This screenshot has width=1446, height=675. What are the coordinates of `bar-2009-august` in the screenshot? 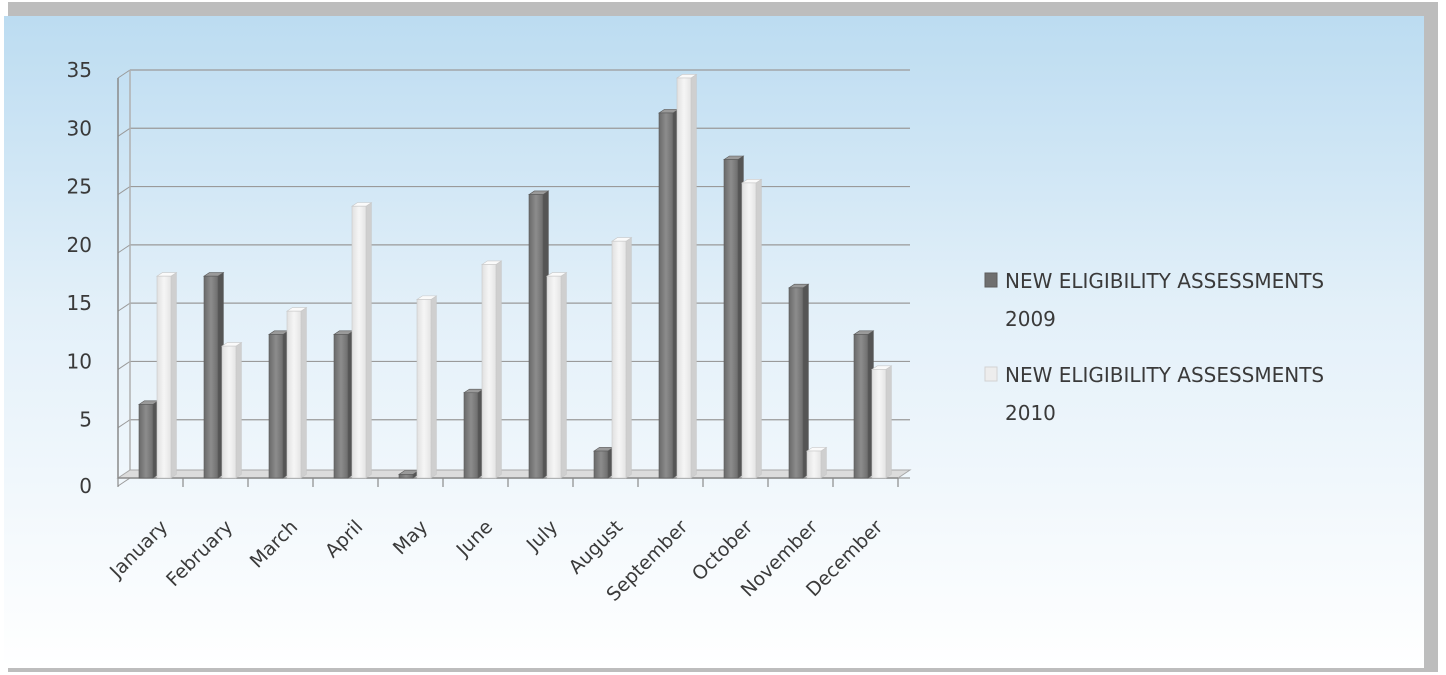 It's located at (604, 462).